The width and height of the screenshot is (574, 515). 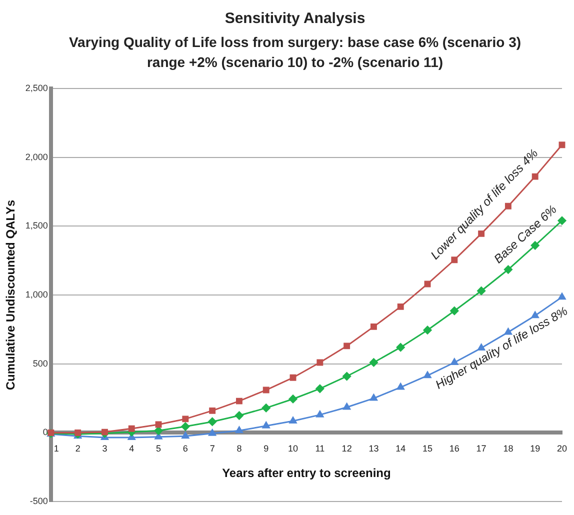 I want to click on y-tick-label: -500, so click(x=39, y=501).